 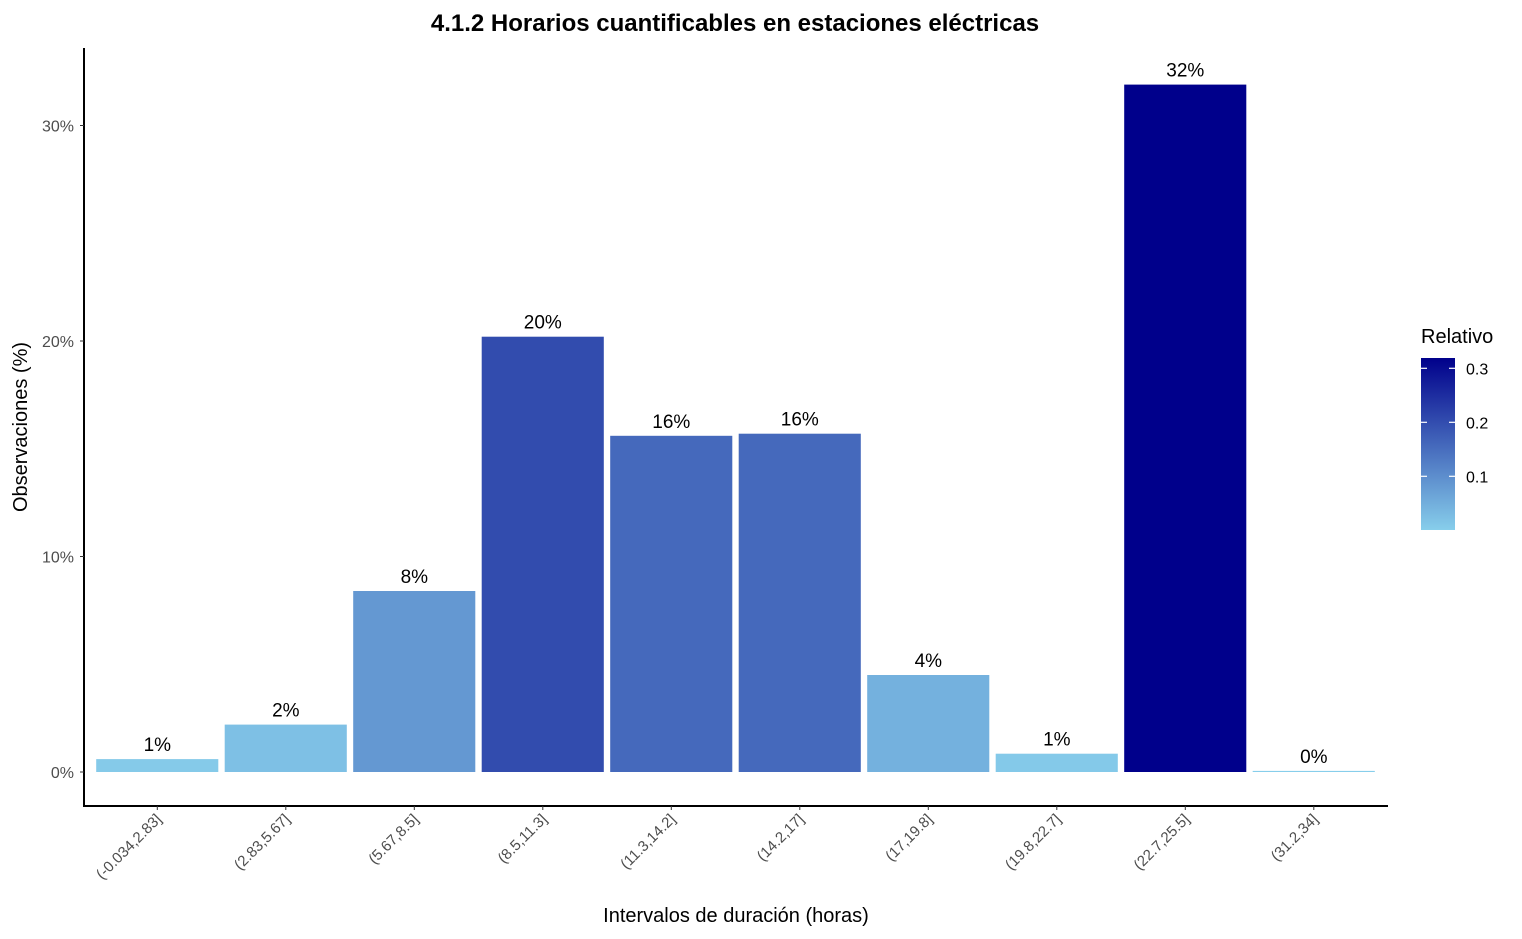 What do you see at coordinates (909, 838) in the screenshot?
I see `x-tick-label: (17,19.8]` at bounding box center [909, 838].